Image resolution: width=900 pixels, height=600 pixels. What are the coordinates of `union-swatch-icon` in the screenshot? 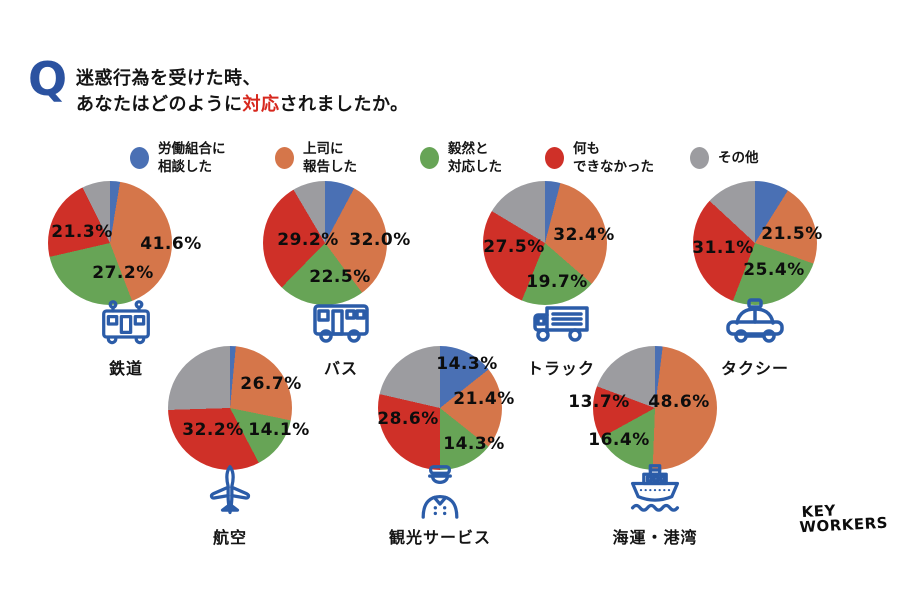 It's located at (139, 158).